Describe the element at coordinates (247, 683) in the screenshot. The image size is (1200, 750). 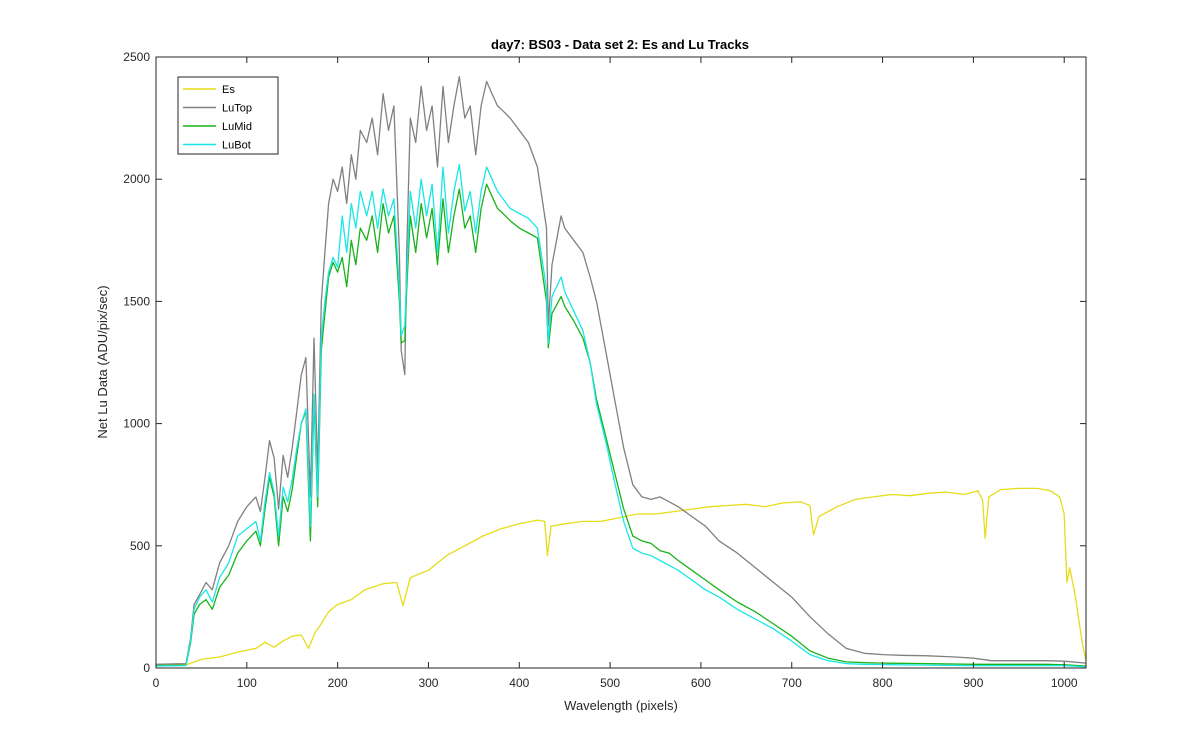
I see `x-tick-label: 100` at that location.